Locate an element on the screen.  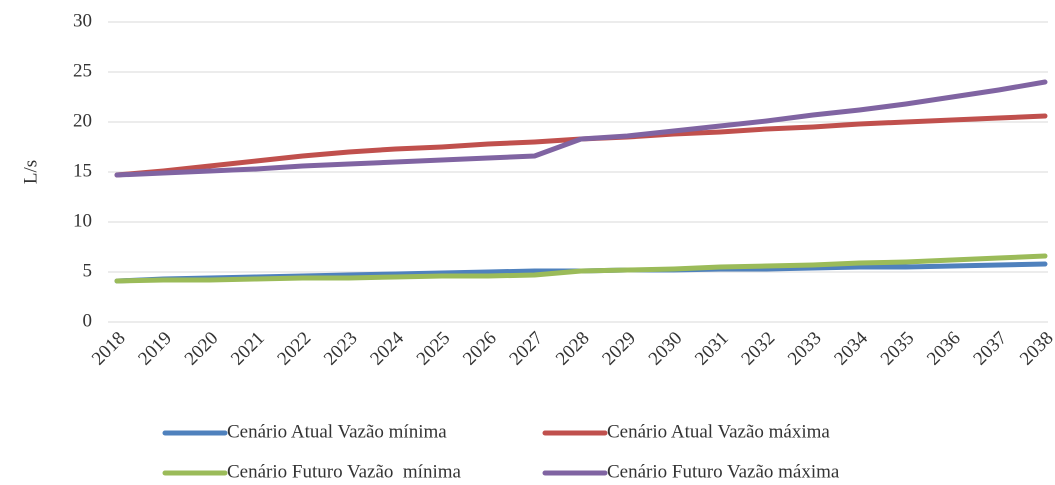
y-tick-label: 15 is located at coordinates (82, 170).